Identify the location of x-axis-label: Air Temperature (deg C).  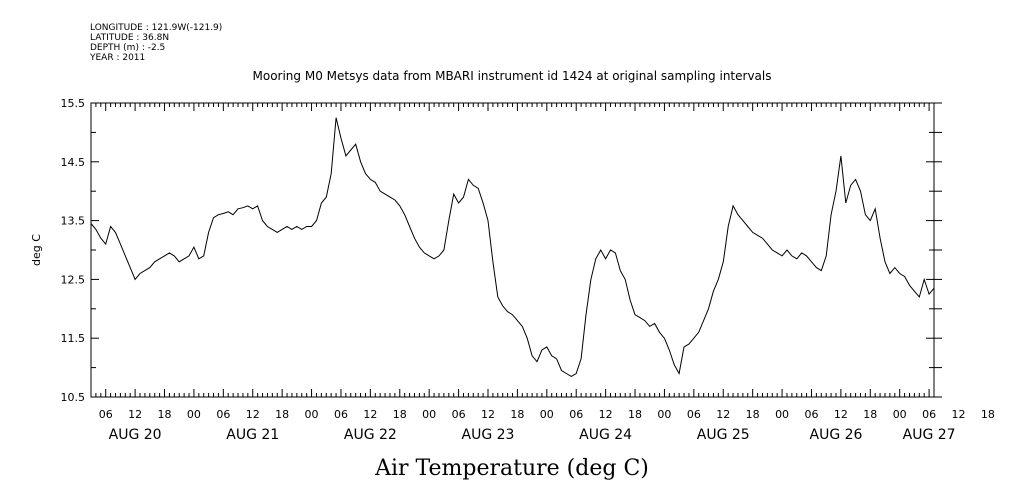
(511, 468).